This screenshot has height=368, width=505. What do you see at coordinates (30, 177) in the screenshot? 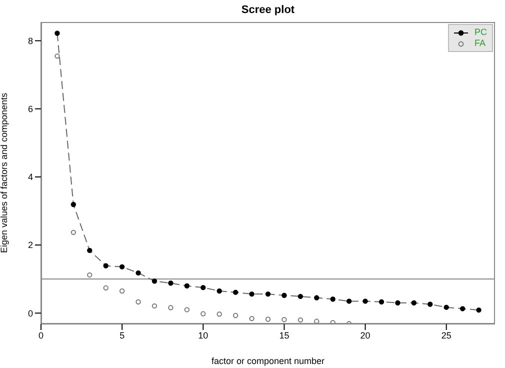
I see `y-tick-label: 4` at bounding box center [30, 177].